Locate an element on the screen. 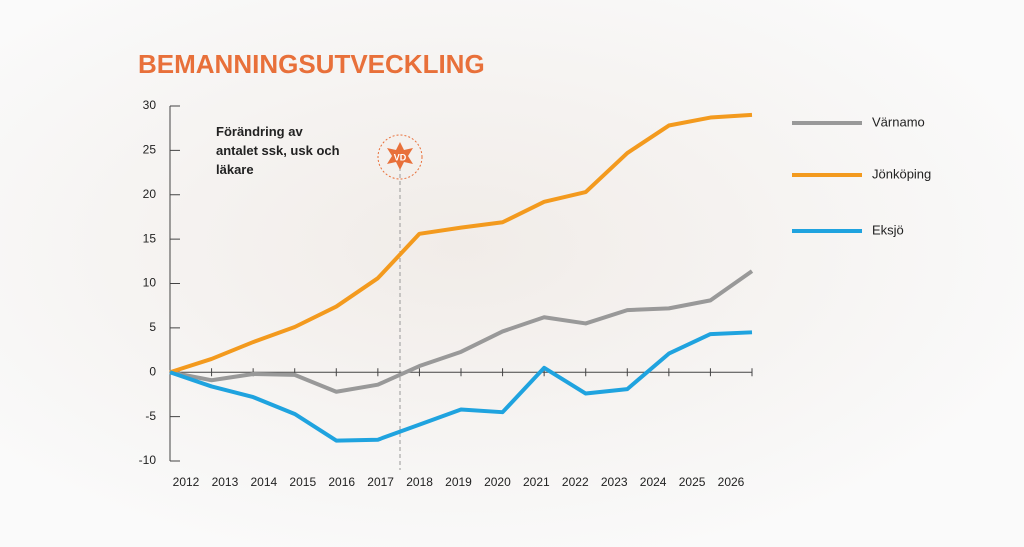 The height and width of the screenshot is (547, 1024). badge-label: VD is located at coordinates (400, 157).